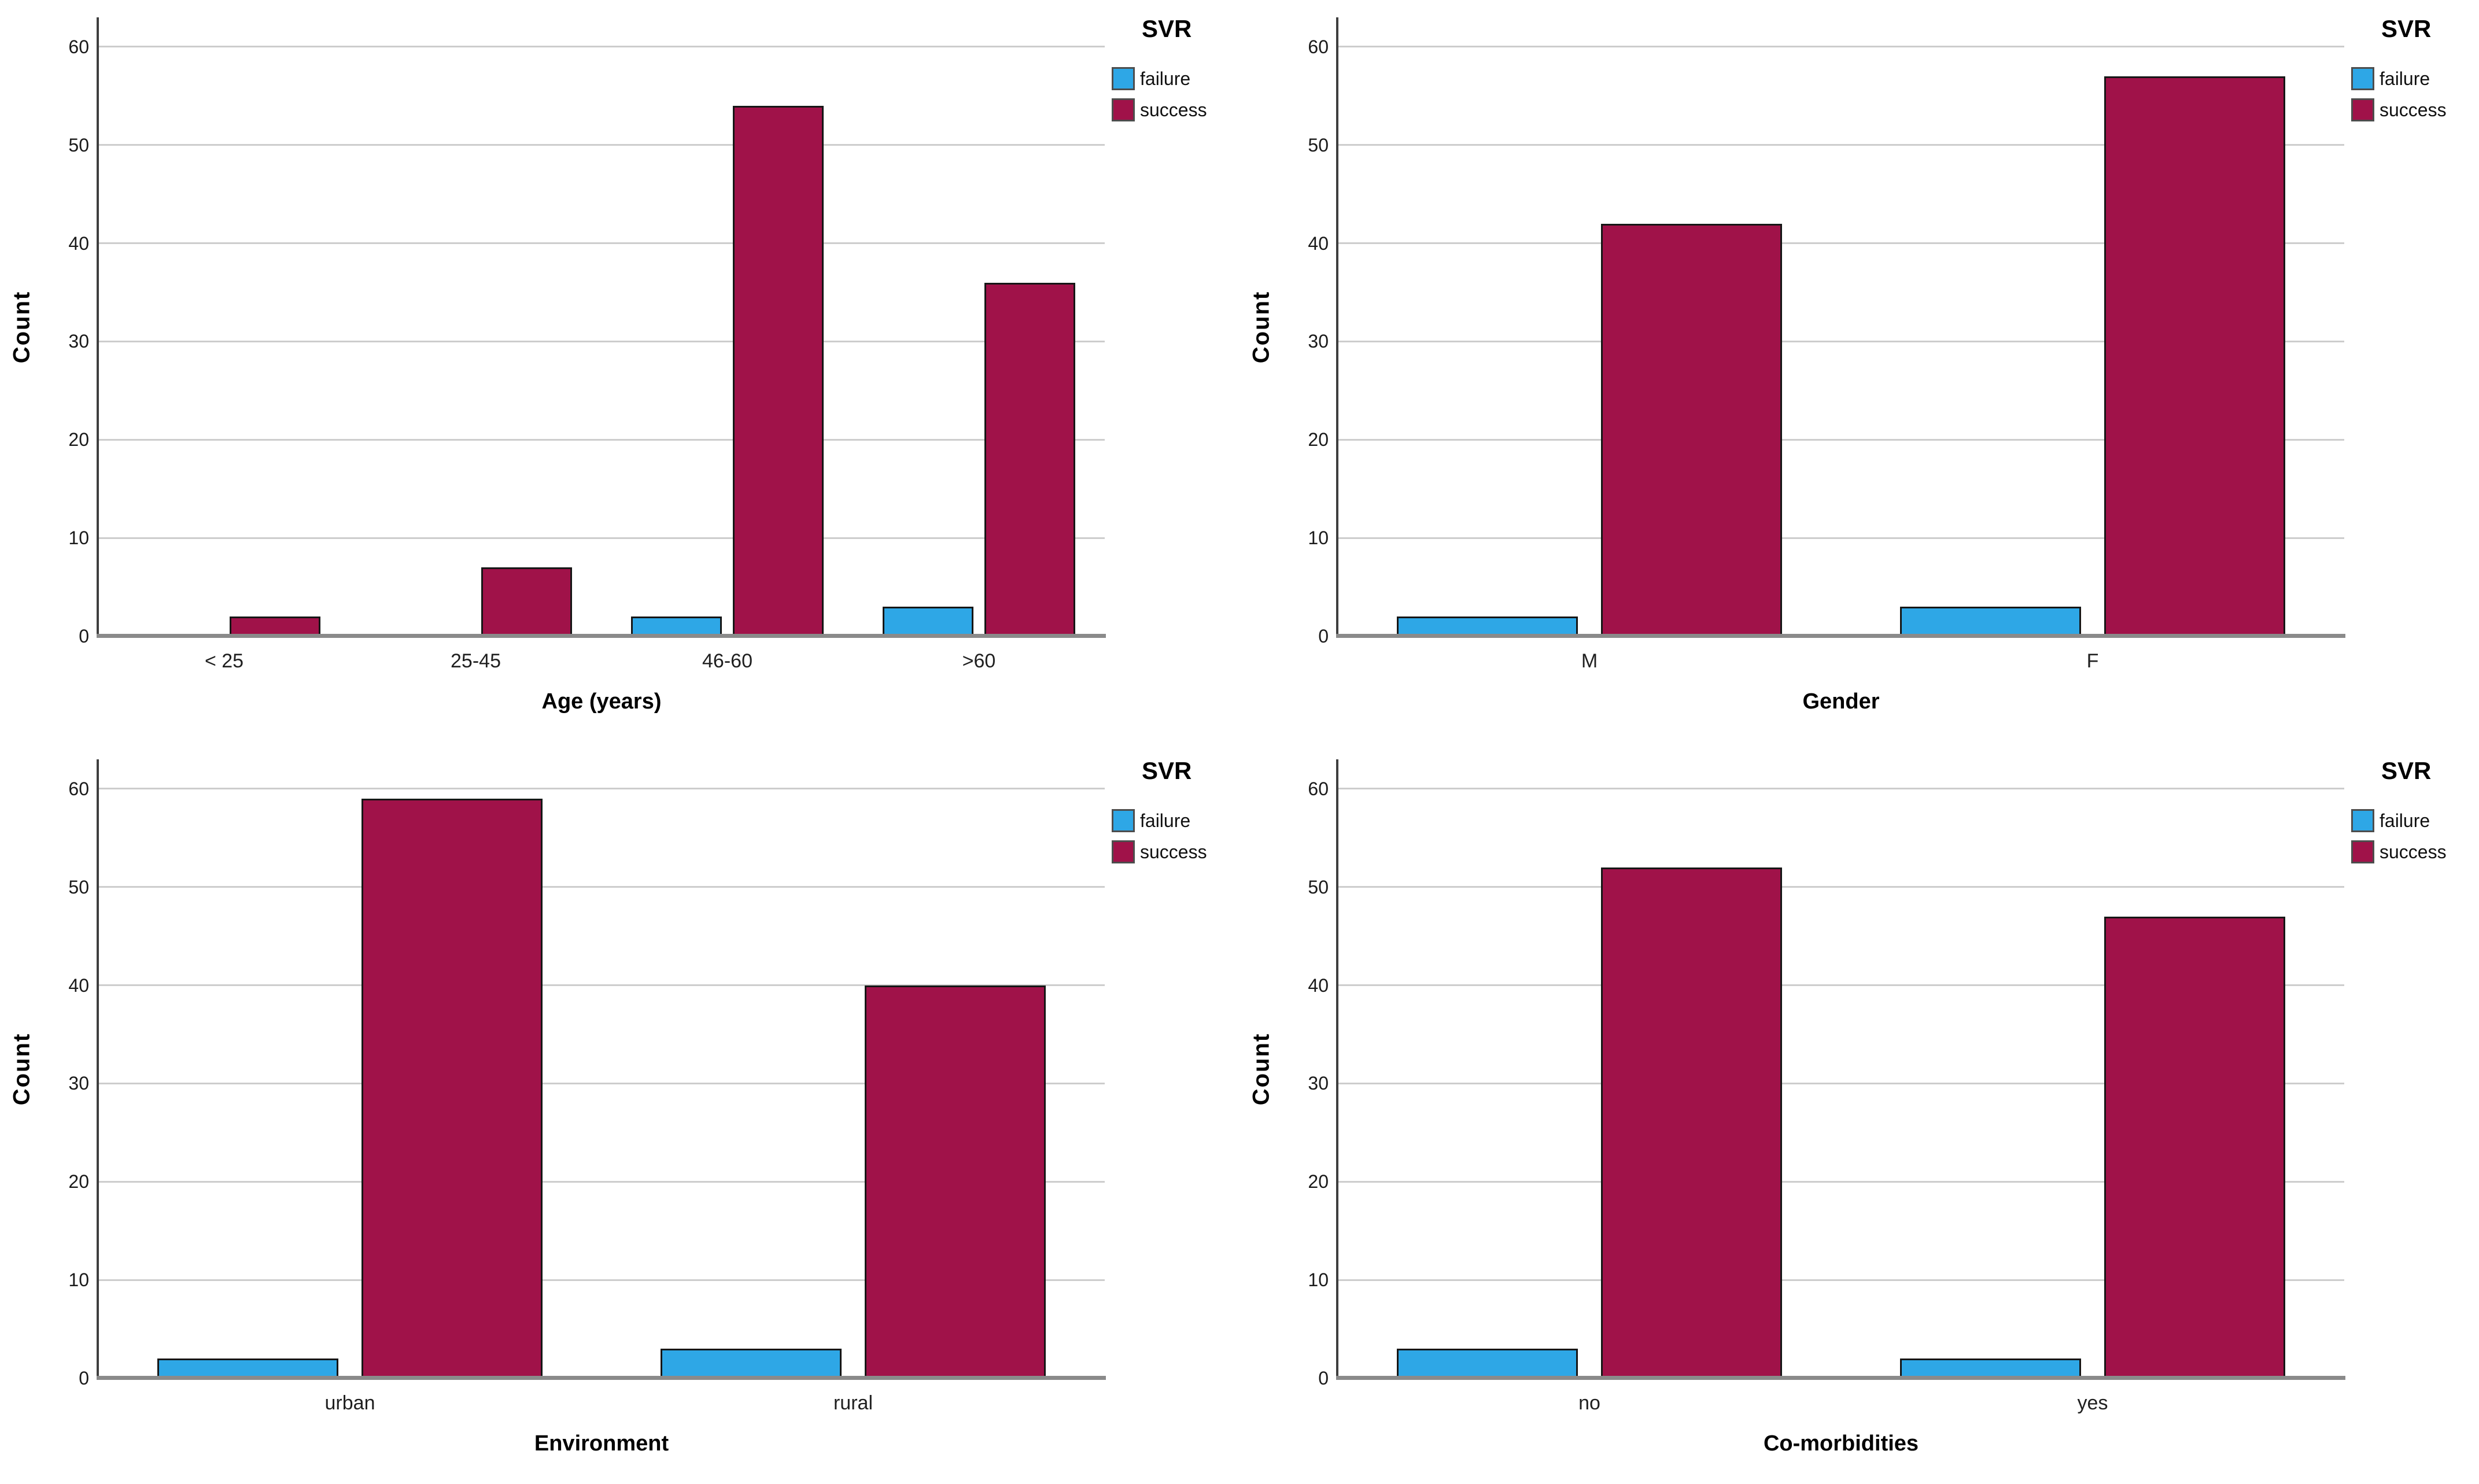 This screenshot has height=1484, width=2479. I want to click on bar-failure-rural, so click(751, 1363).